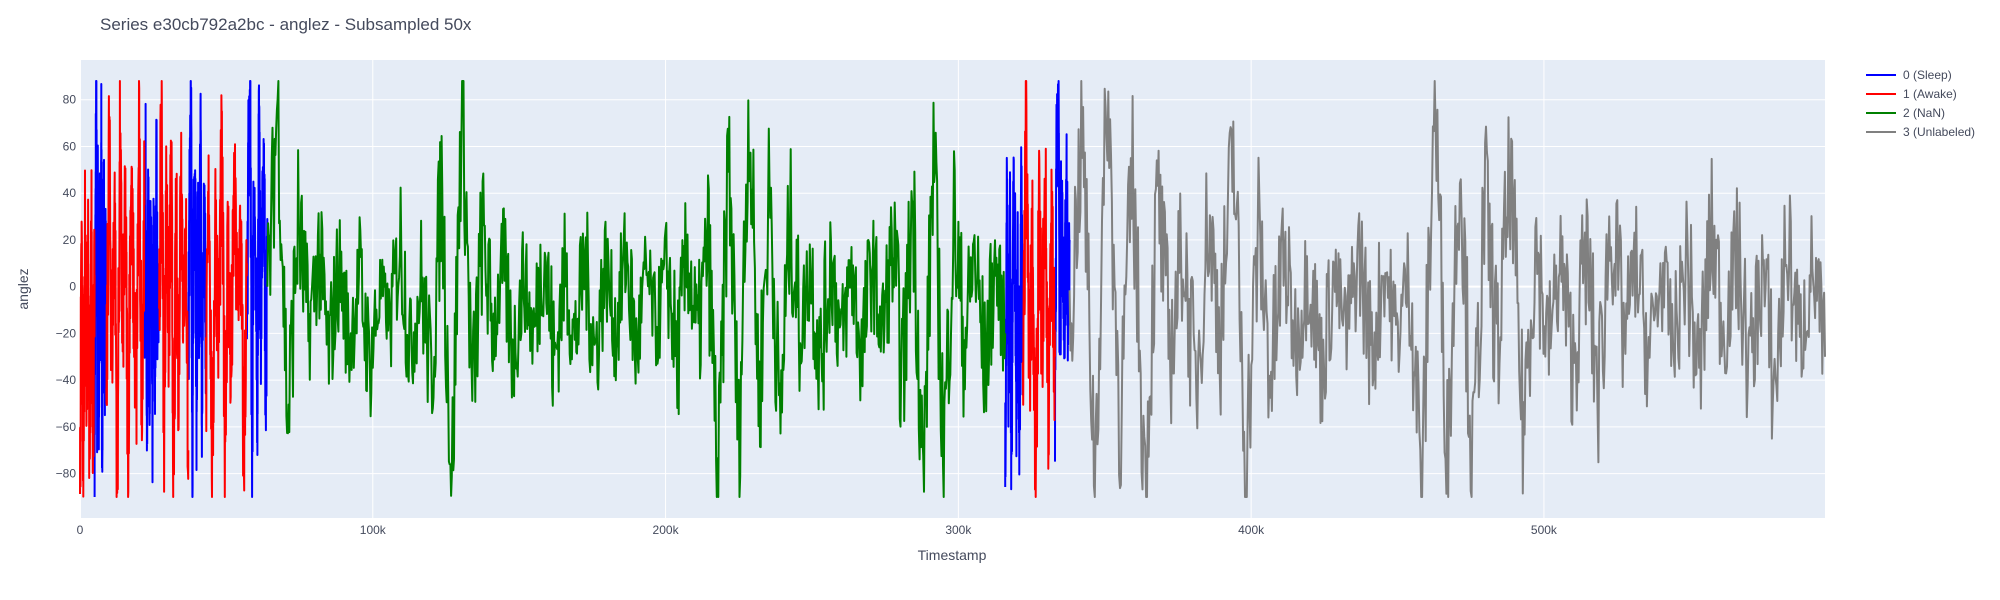 This screenshot has height=600, width=2000. I want to click on y-tick-label: −40, so click(66, 380).